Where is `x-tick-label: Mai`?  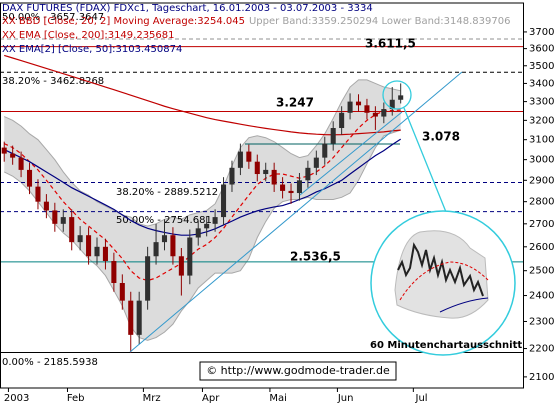 x-tick-label: Mai is located at coordinates (278, 398).